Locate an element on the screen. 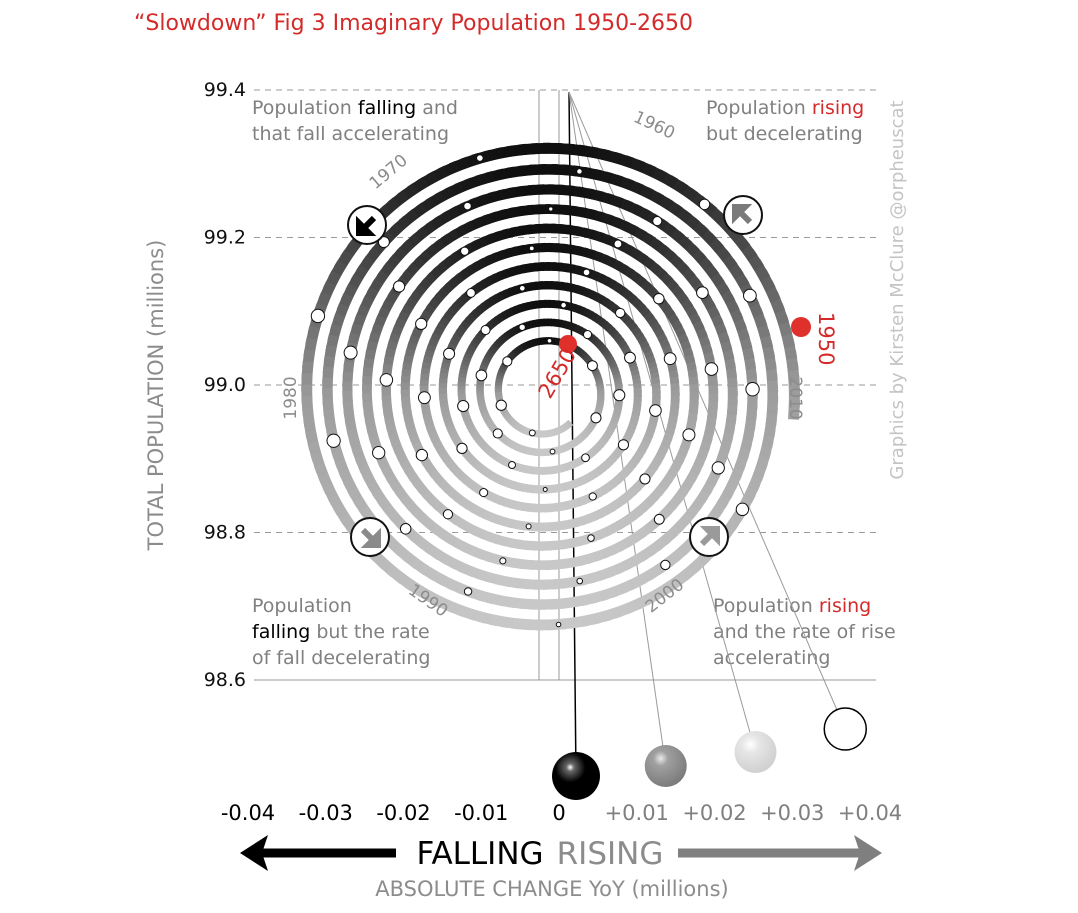 This screenshot has height=913, width=1078. quadrant-caption-line: and the rate of rise is located at coordinates (804, 632).